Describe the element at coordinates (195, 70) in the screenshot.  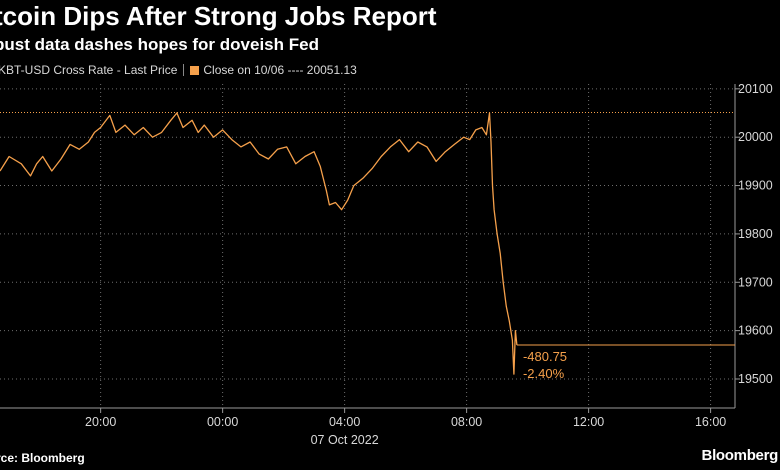
I see `legend-swatch-icon` at that location.